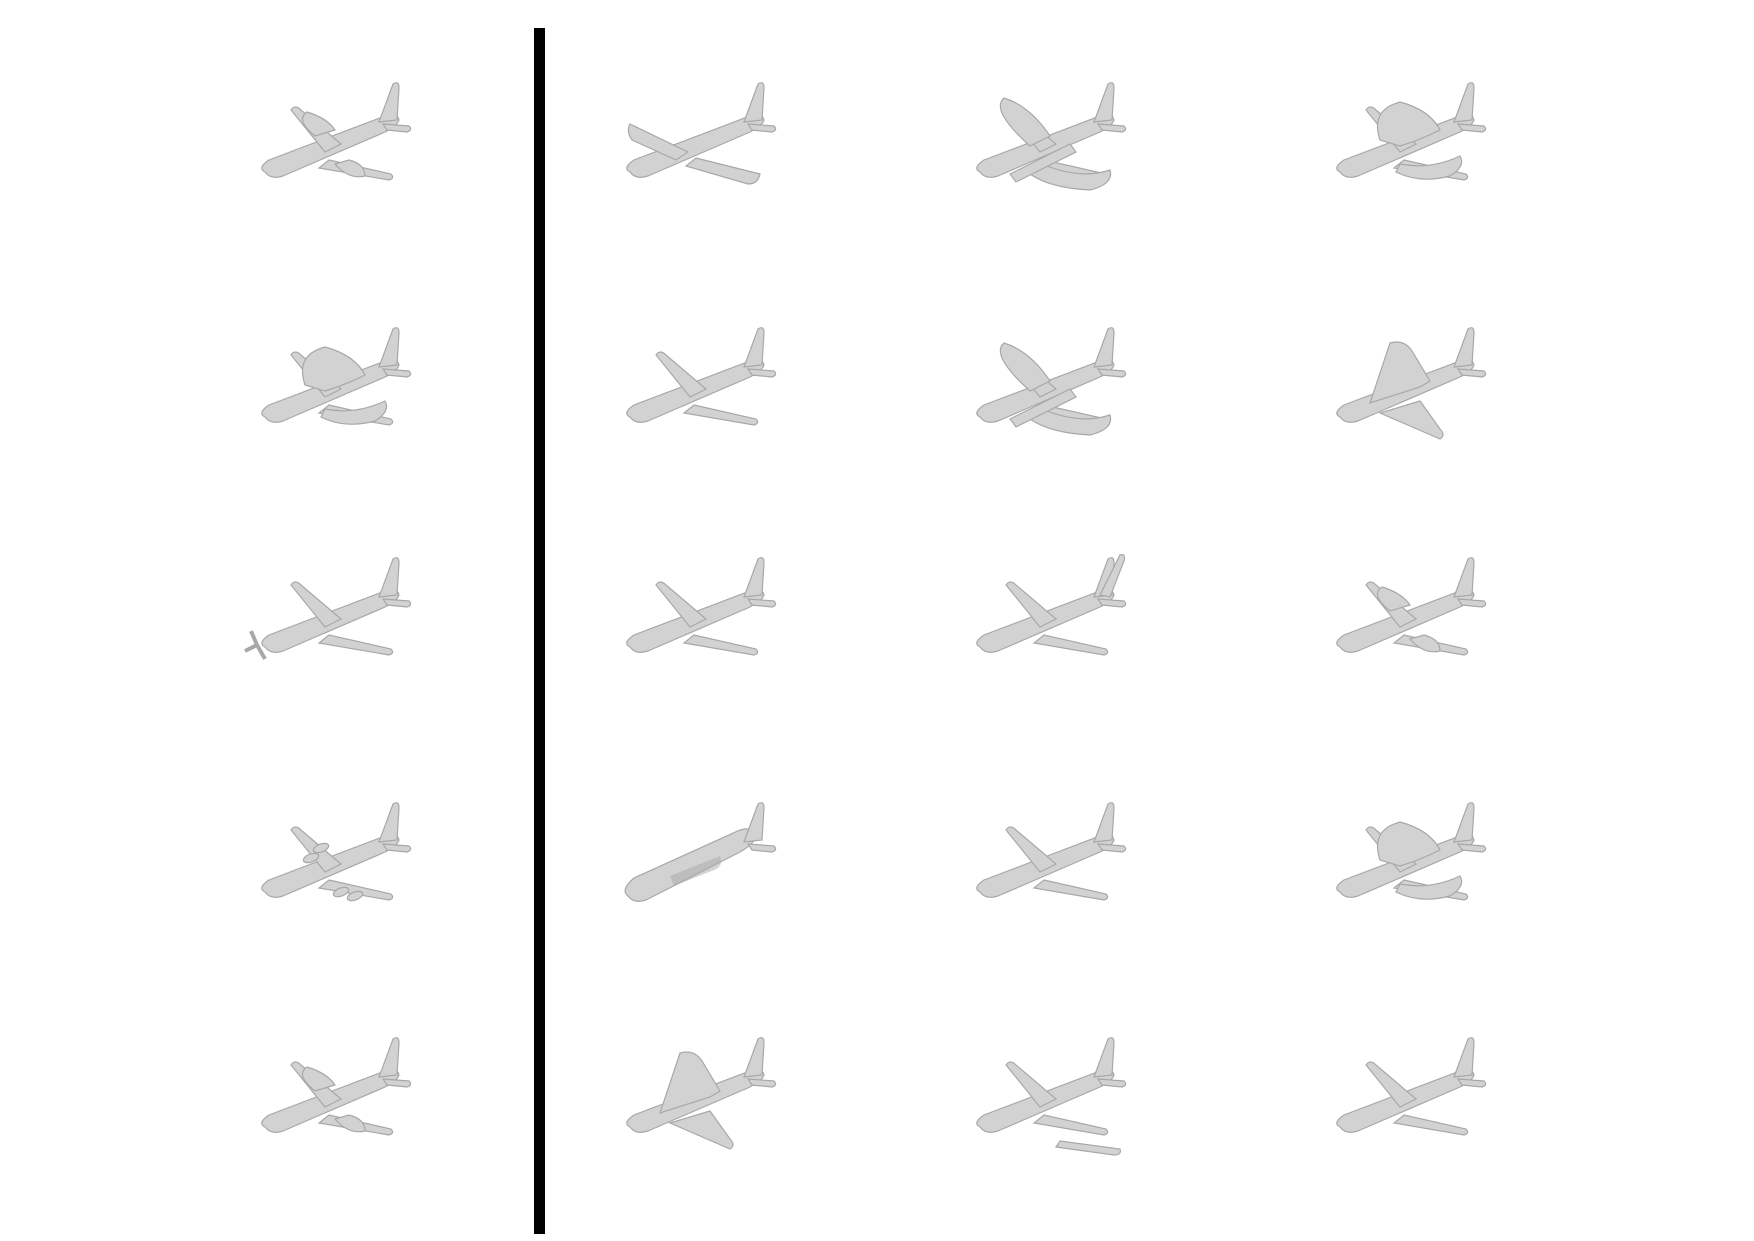  I want to click on column-divider, so click(539, 631).